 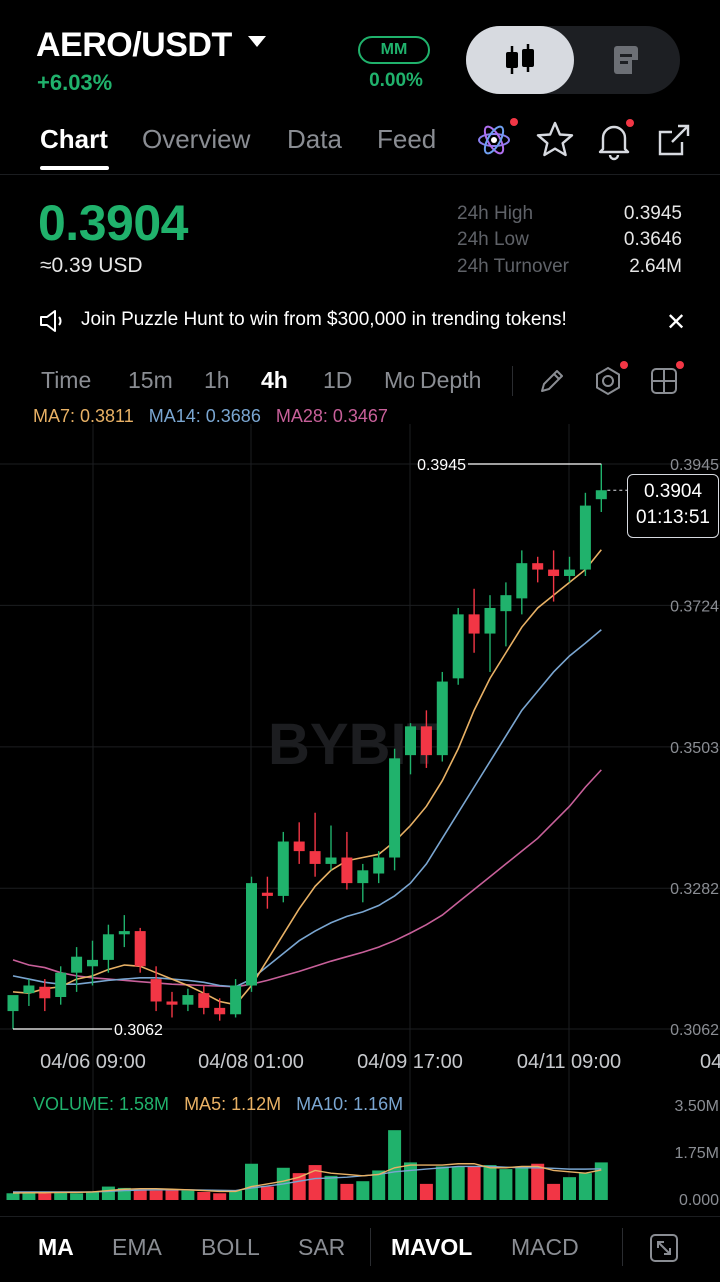 I want to click on settings-icon, so click(x=608, y=381).